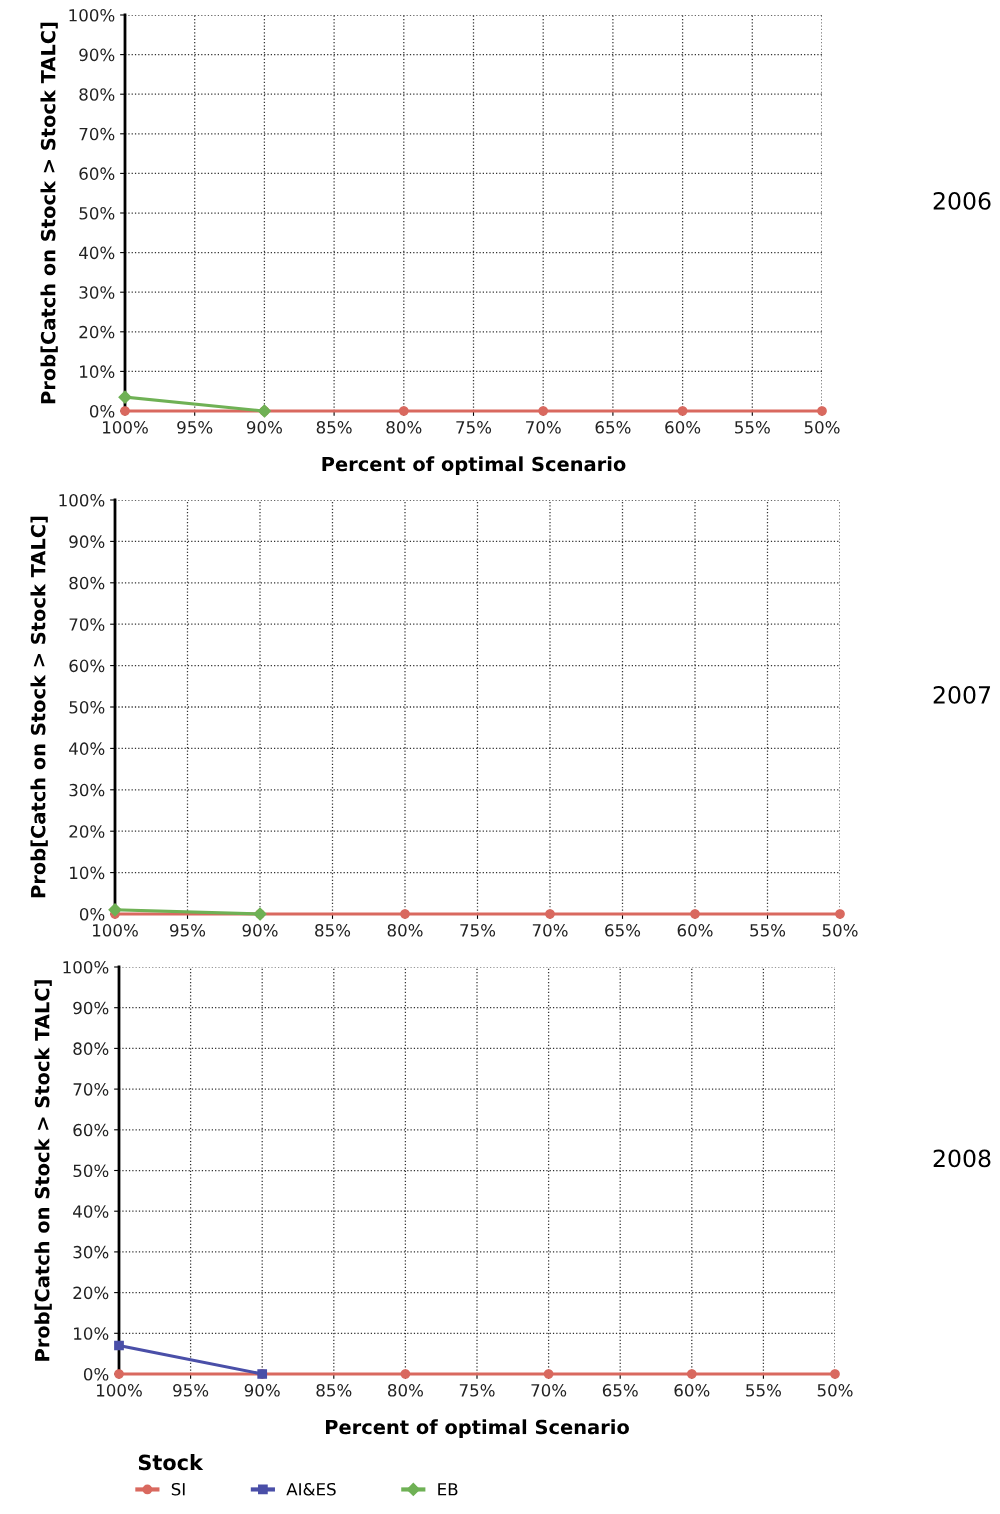 This screenshot has height=1514, width=1000. I want to click on legend-label: AI&ES, so click(311, 1489).